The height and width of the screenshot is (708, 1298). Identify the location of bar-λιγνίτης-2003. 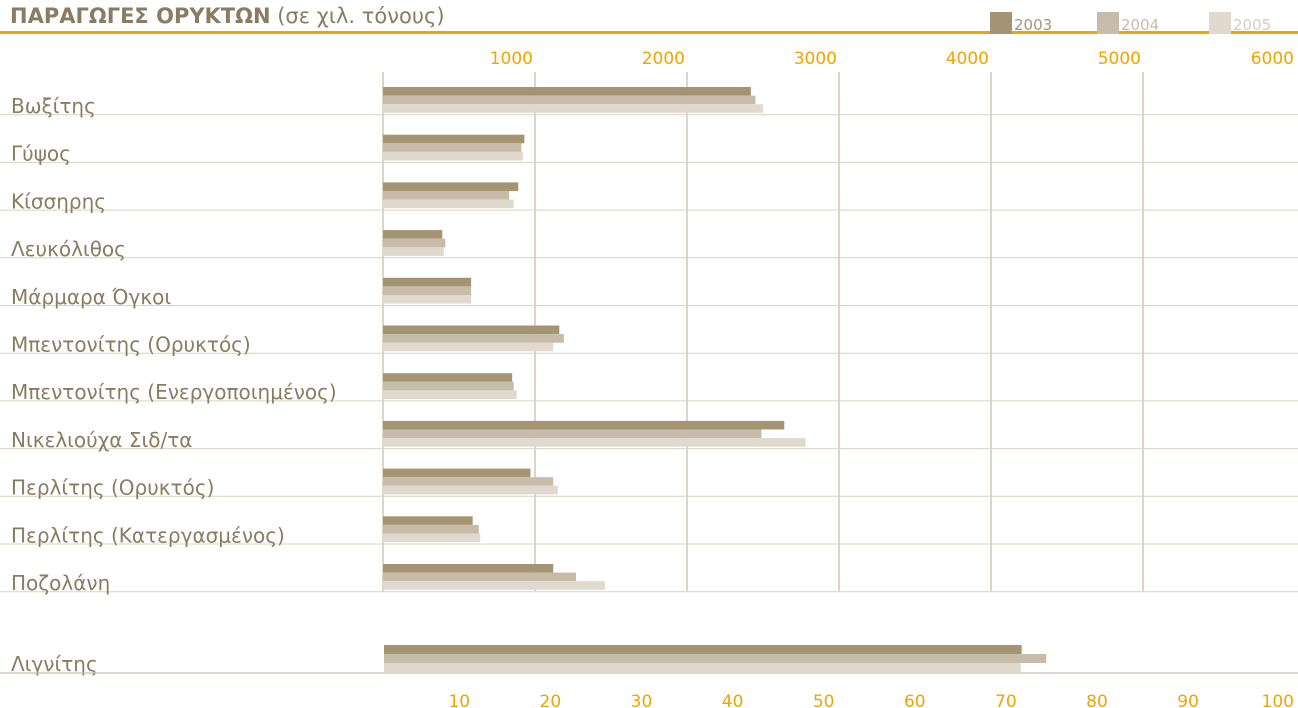
(703, 649).